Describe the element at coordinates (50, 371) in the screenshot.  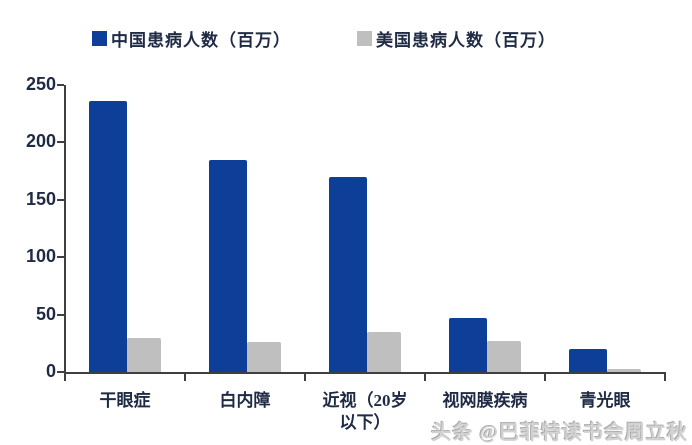
I see `y-axis-tick-label: 0` at that location.